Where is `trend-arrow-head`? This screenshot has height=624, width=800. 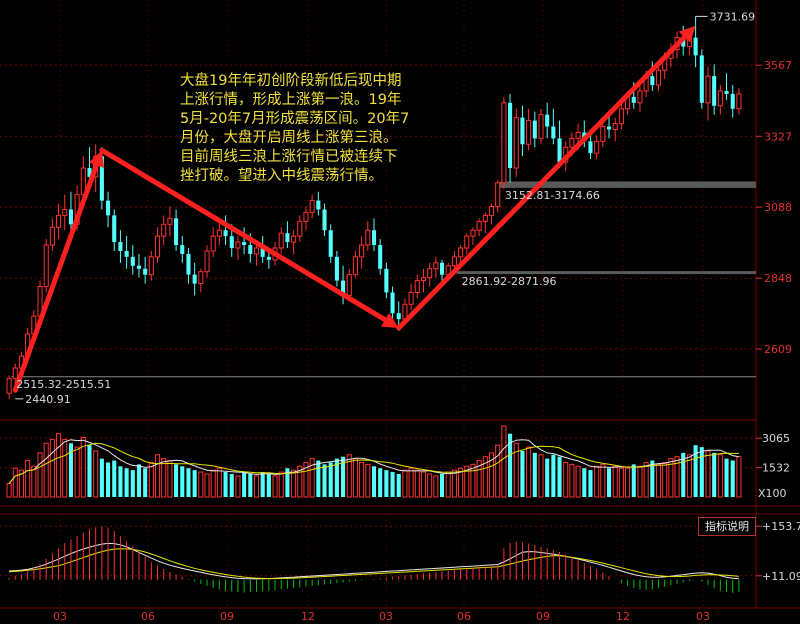 trend-arrow-head is located at coordinates (389, 320).